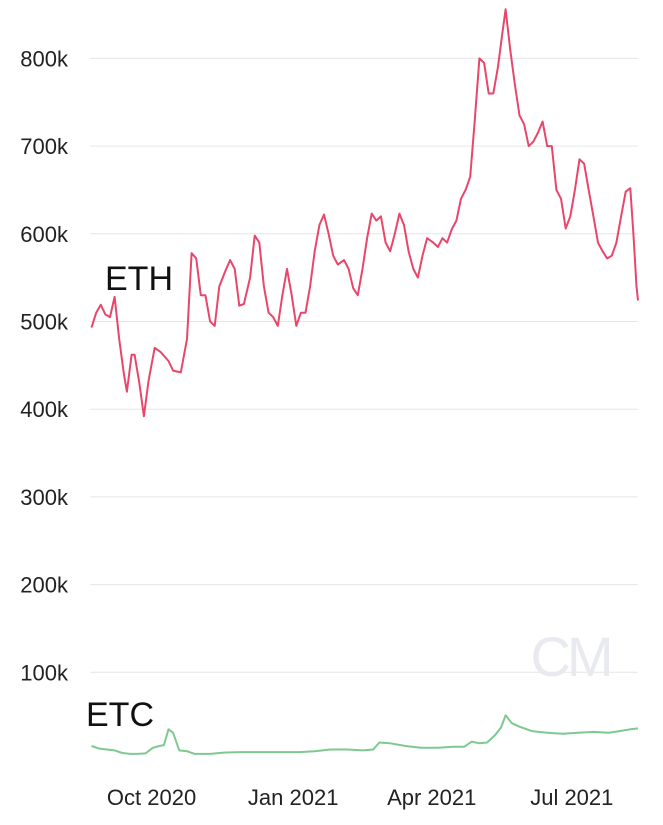 The width and height of the screenshot is (663, 825). Describe the element at coordinates (293, 797) in the screenshot. I see `x-tick-label: Jan 2021` at that location.